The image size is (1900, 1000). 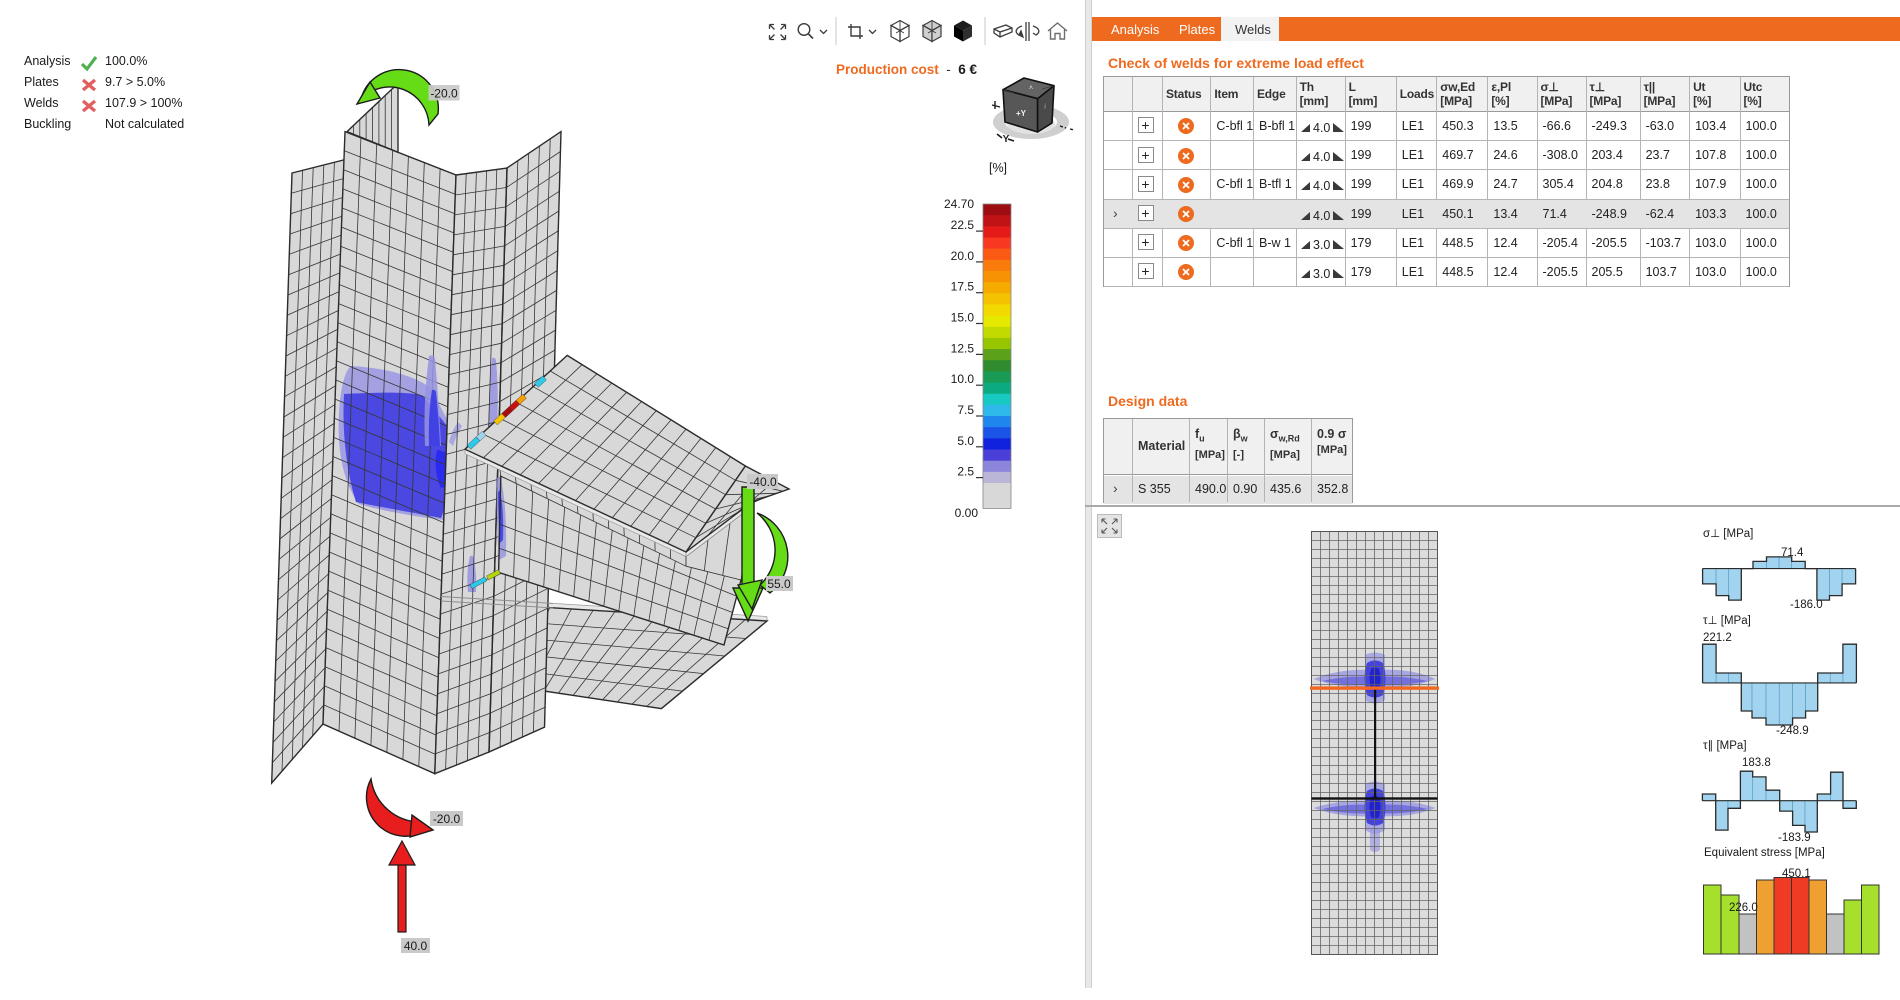 What do you see at coordinates (763, 482) in the screenshot?
I see `svg-text: -40.0` at bounding box center [763, 482].